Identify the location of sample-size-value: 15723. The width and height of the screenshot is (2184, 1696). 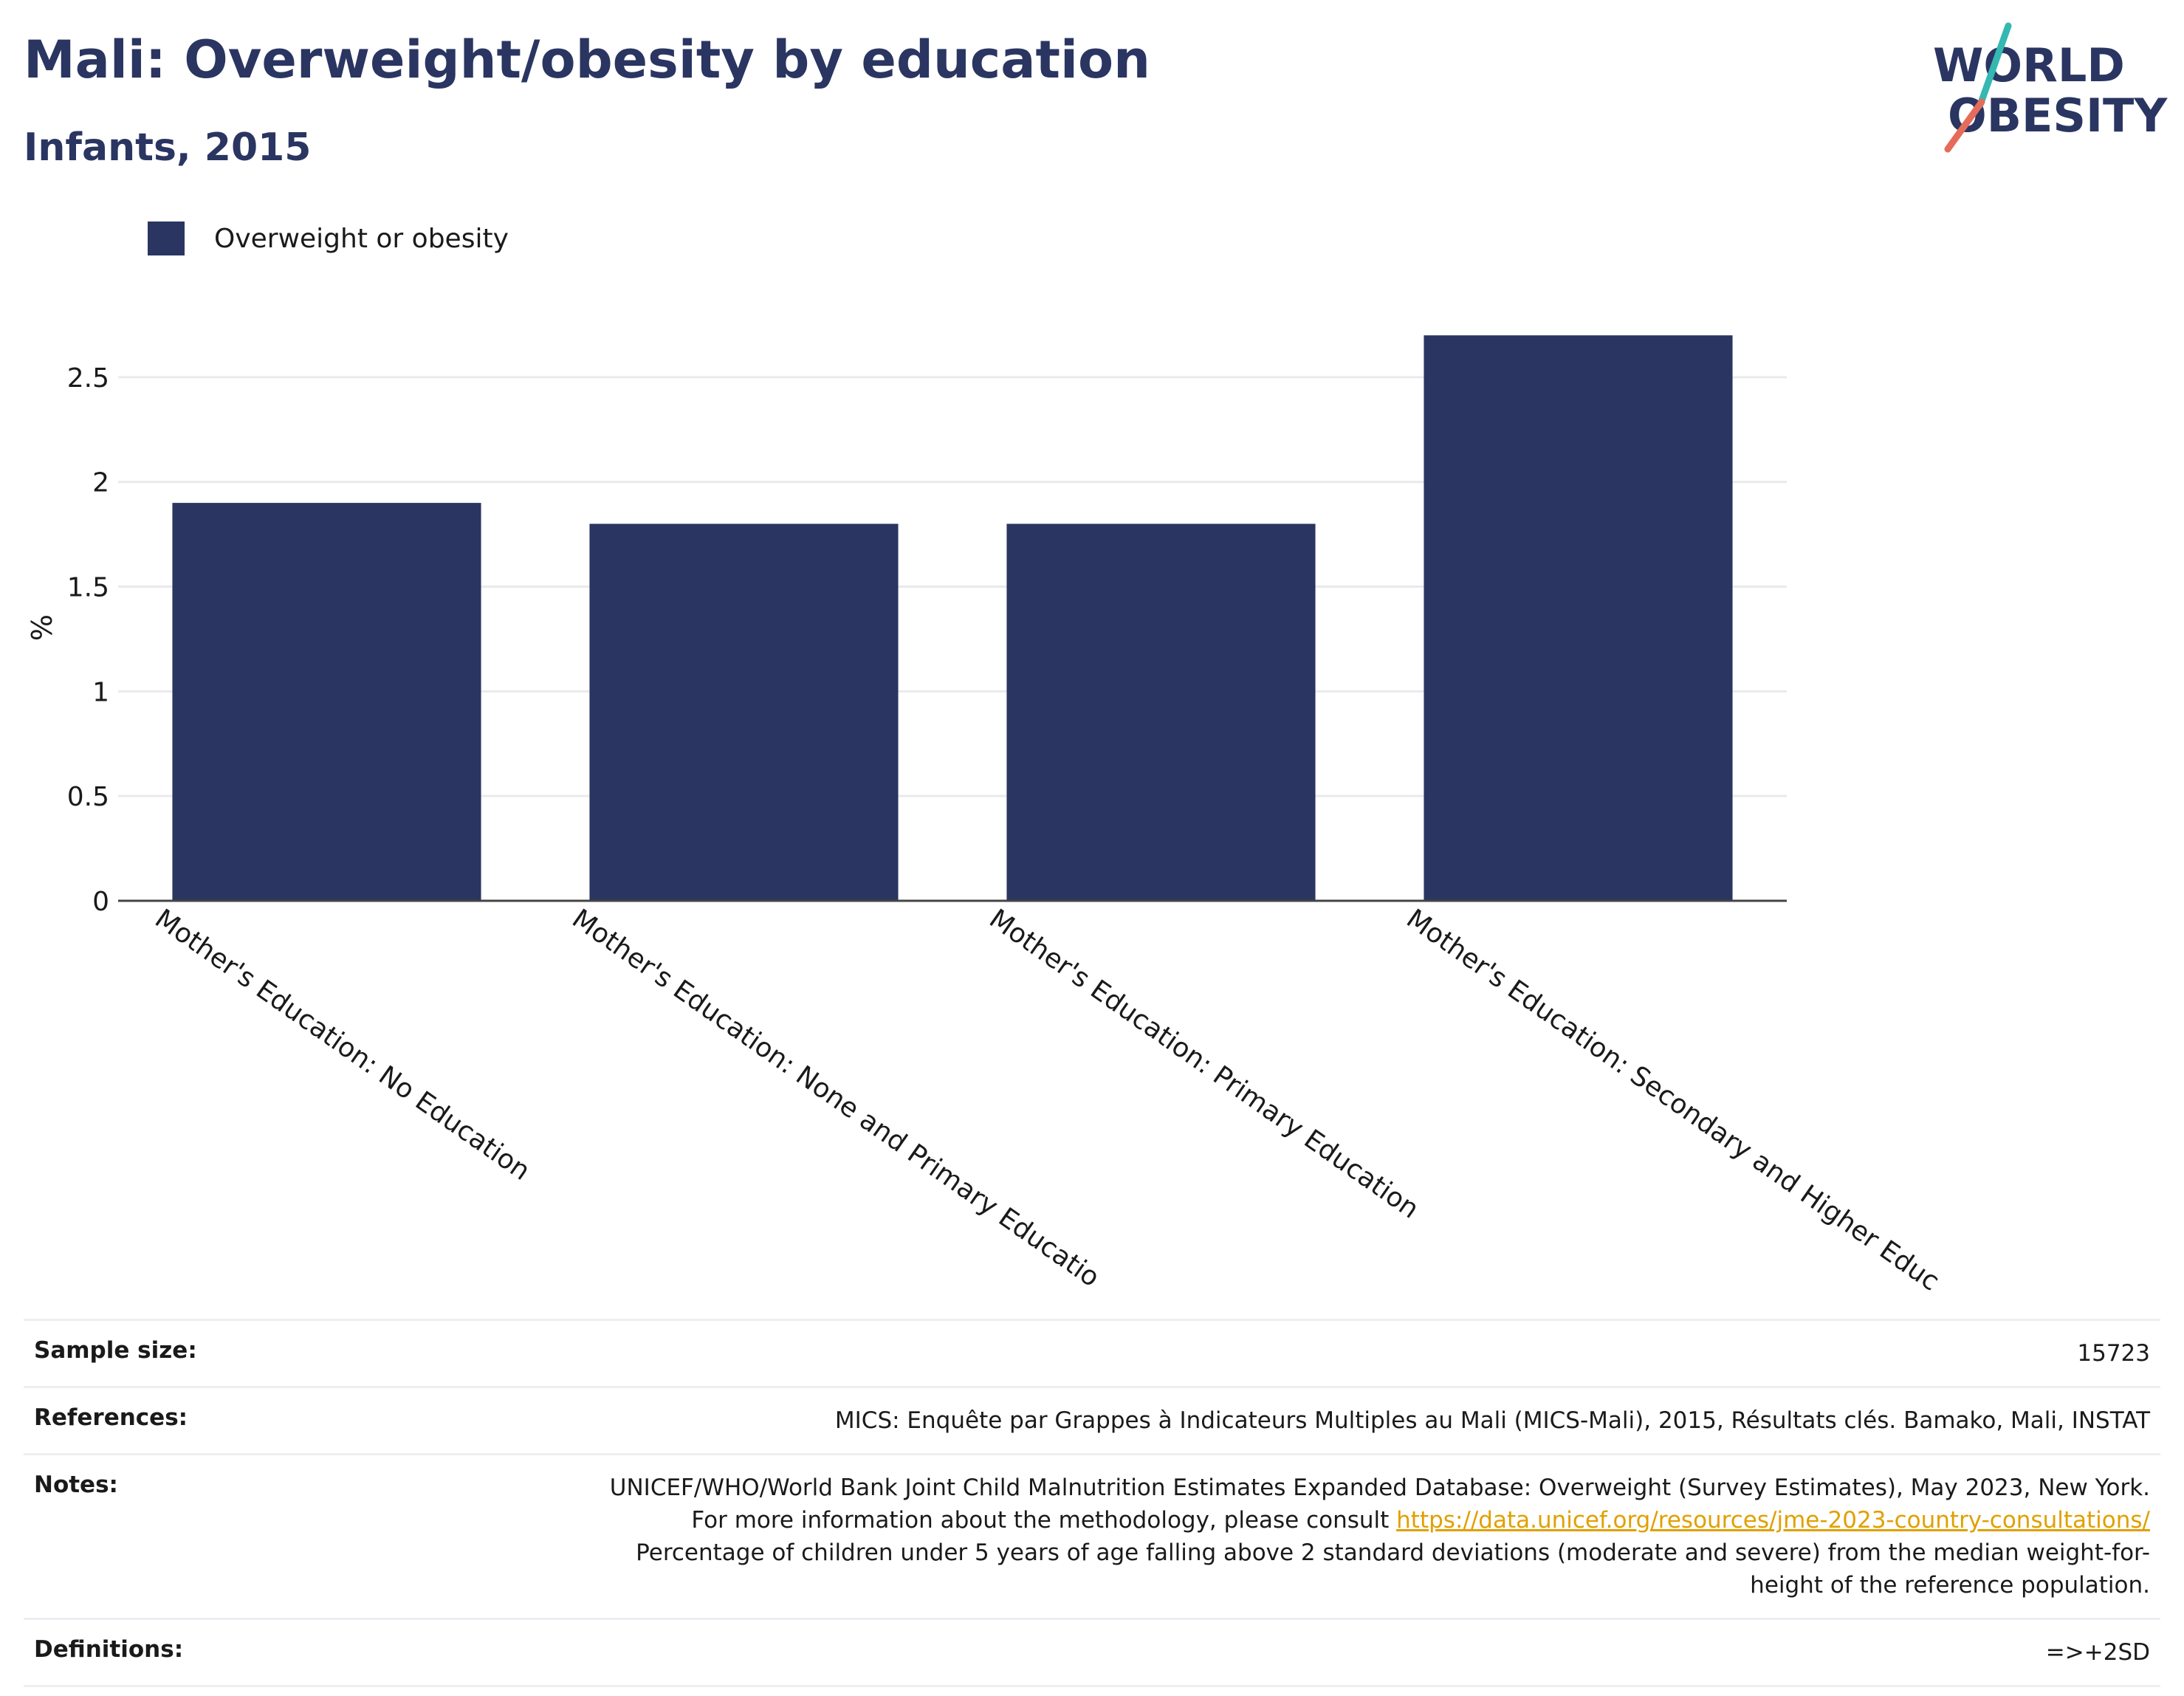
(2114, 1353).